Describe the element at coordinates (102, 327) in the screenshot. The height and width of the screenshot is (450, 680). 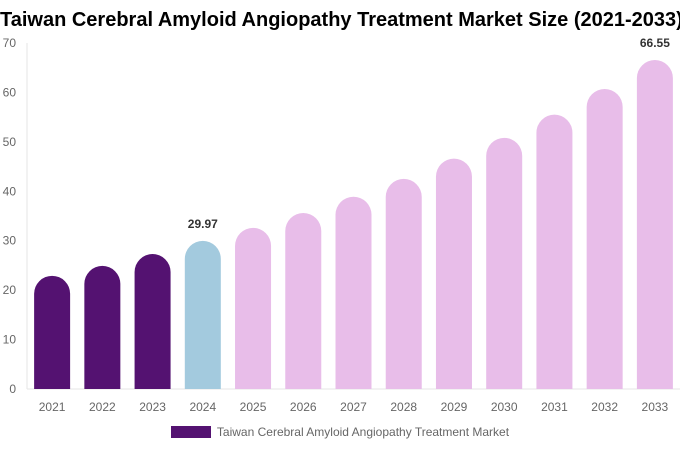
I see `bar-2022` at that location.